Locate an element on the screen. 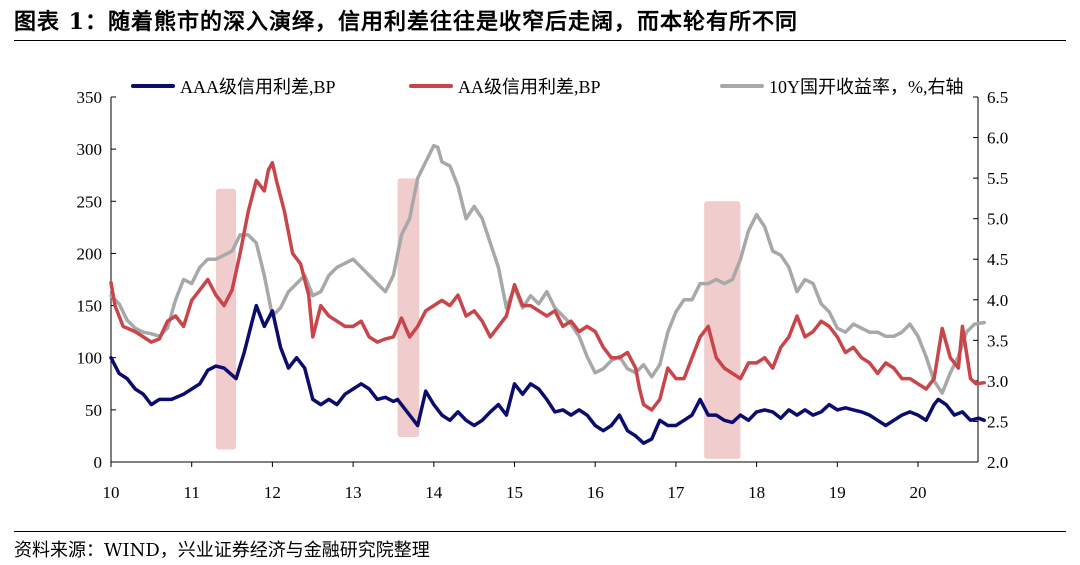 This screenshot has height=565, width=1080. legend-aa-label: AA级信用利差,BP is located at coordinates (529, 87).